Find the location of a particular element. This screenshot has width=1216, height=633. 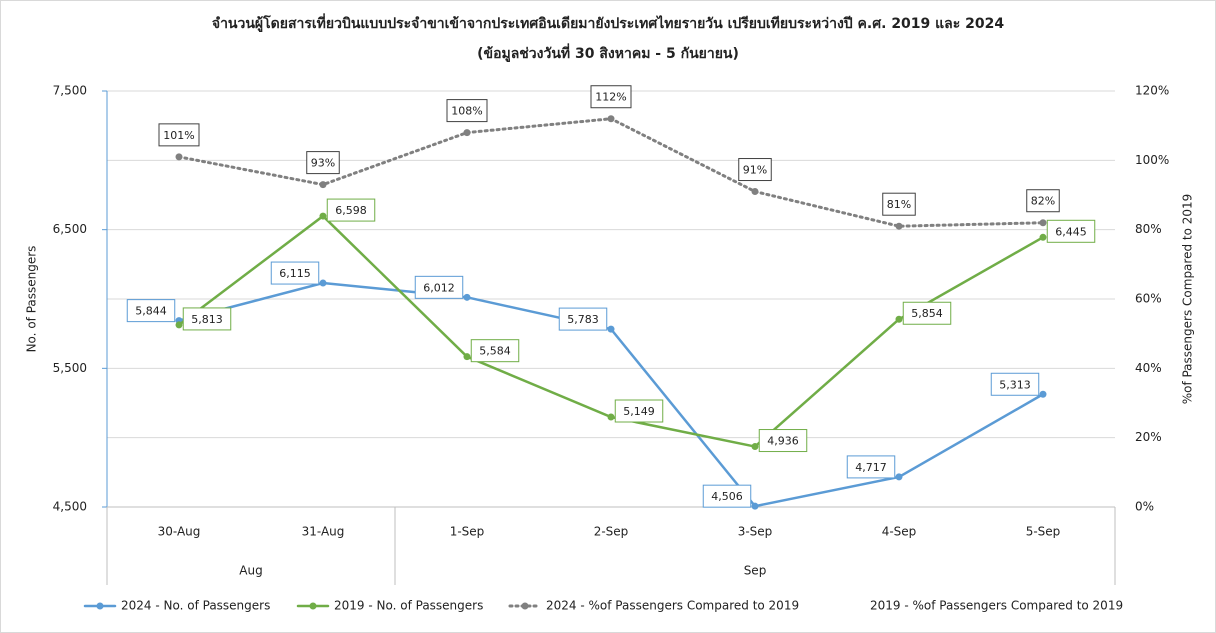

legend-label: 2019 - No. of Passengers is located at coordinates (408, 606).